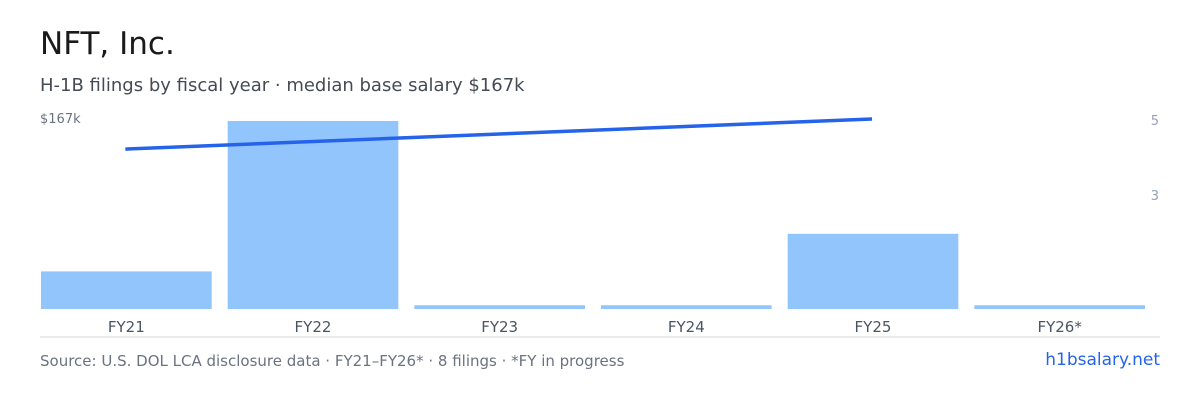  What do you see at coordinates (1102, 360) in the screenshot?
I see `brand-link: h1bsalary.net` at bounding box center [1102, 360].